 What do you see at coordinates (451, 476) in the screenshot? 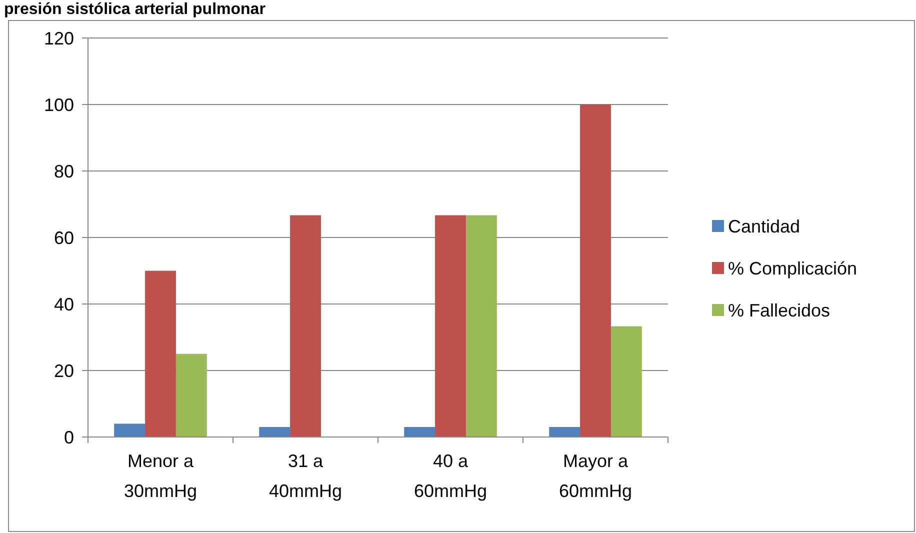
I see `x-tick-label: 40 a 60mmHg` at bounding box center [451, 476].